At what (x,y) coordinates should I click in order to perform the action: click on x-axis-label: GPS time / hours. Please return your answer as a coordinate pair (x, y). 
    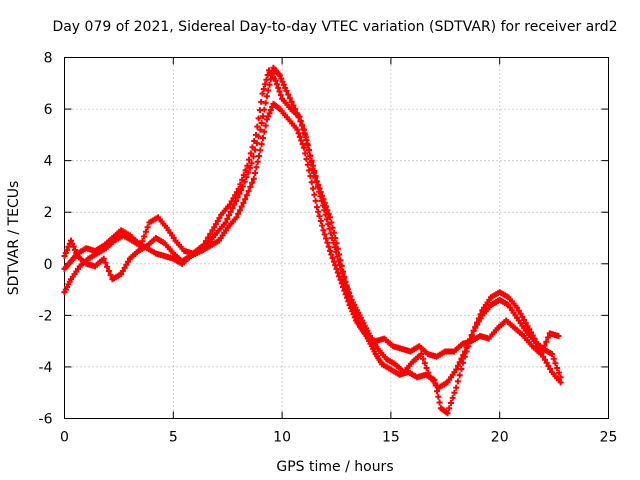
    Looking at the image, I should click on (334, 467).